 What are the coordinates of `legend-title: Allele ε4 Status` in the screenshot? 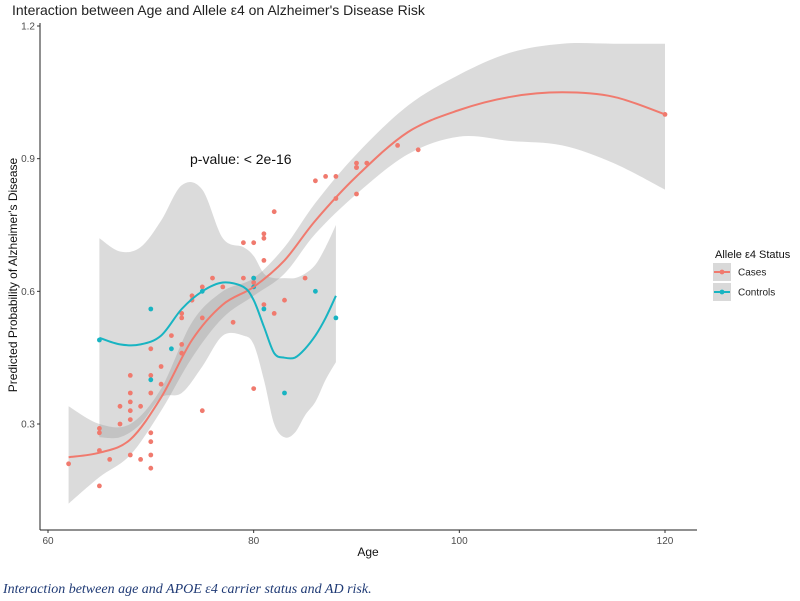 It's located at (753, 255).